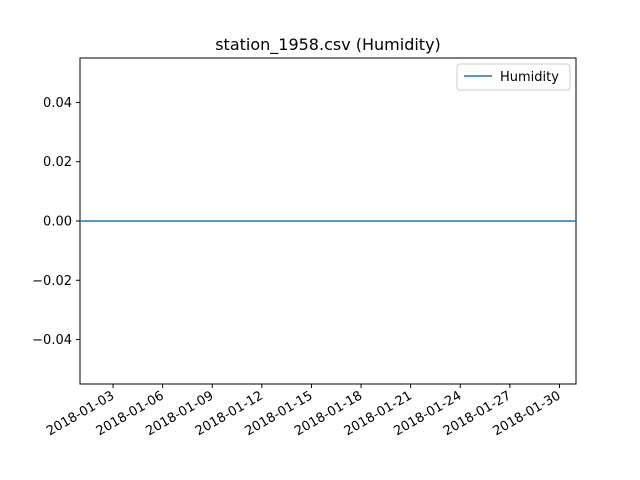  Describe the element at coordinates (328, 45) in the screenshot. I see `chart-title: station_1958.csv (Humidity)` at that location.